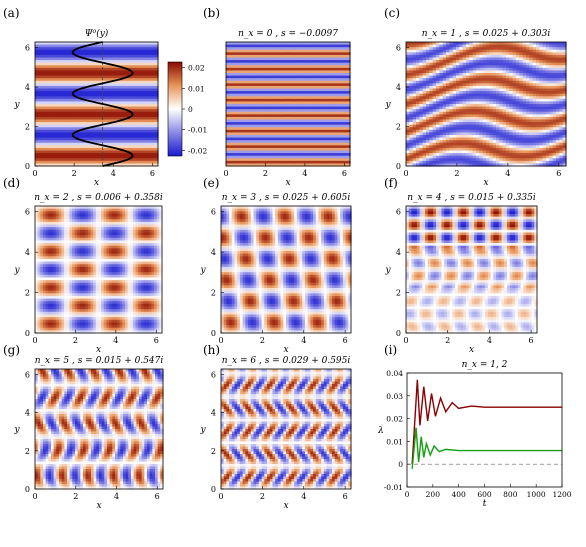 The height and width of the screenshot is (547, 586). Describe the element at coordinates (398, 333) in the screenshot. I see `y-tick-f-0: 0` at that location.